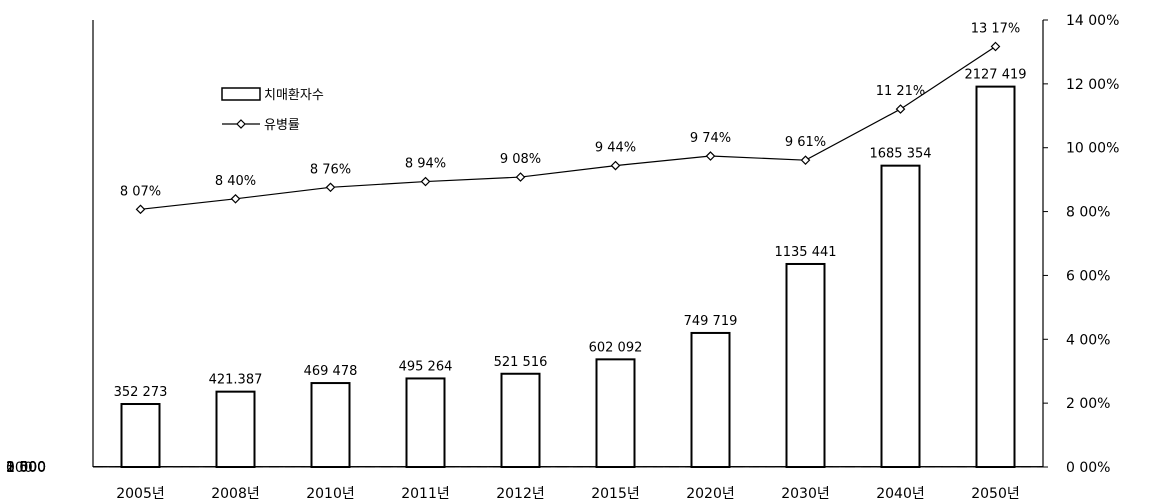 The height and width of the screenshot is (504, 1153). I want to click on x-tick-label: 2030년, so click(805, 494).